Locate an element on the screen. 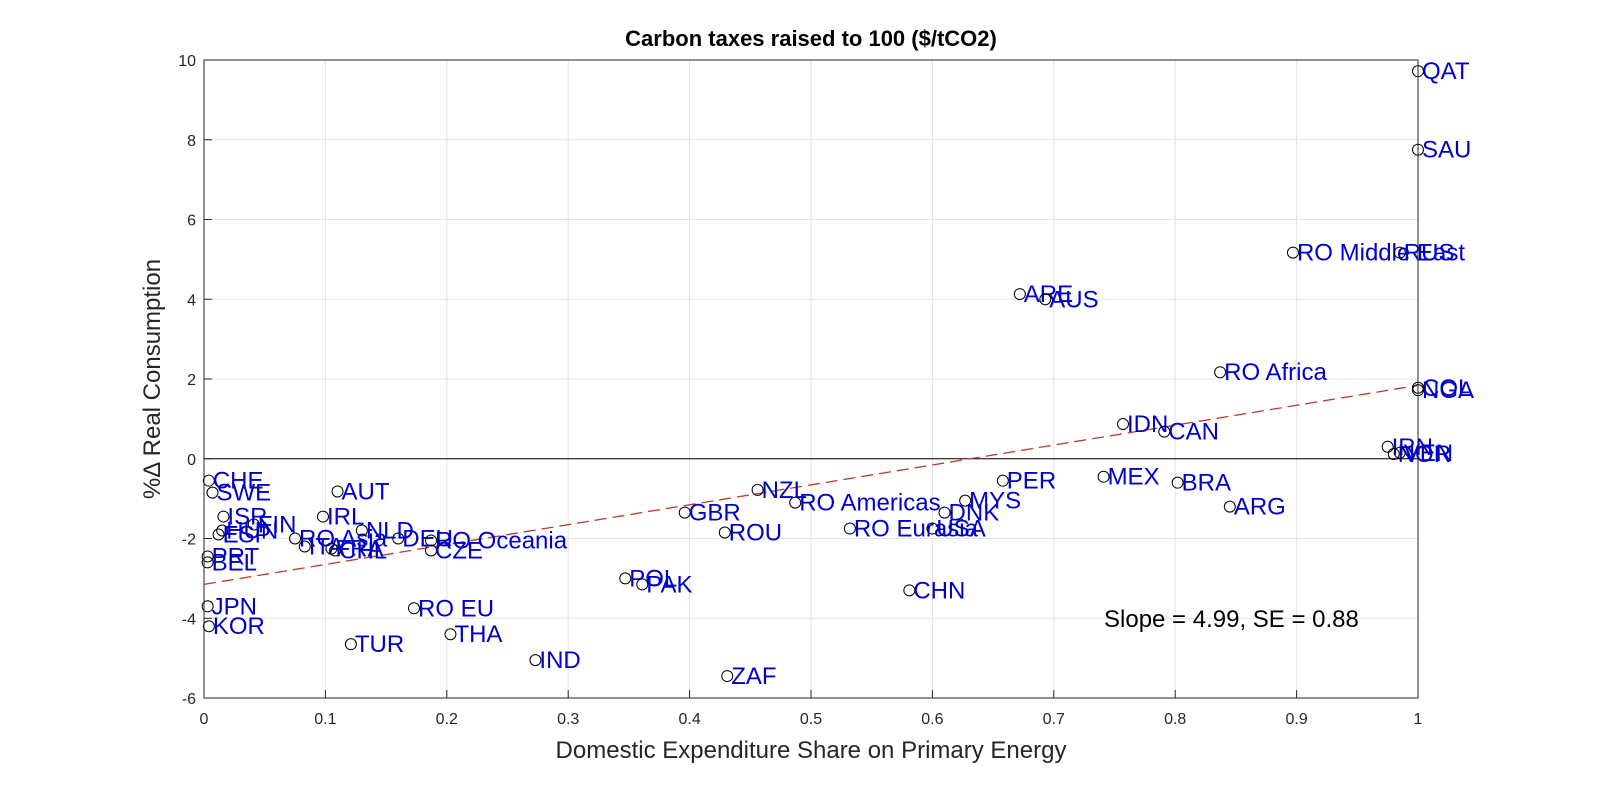 This screenshot has width=1600, height=800. data-point-label: ARG is located at coordinates (1260, 507).